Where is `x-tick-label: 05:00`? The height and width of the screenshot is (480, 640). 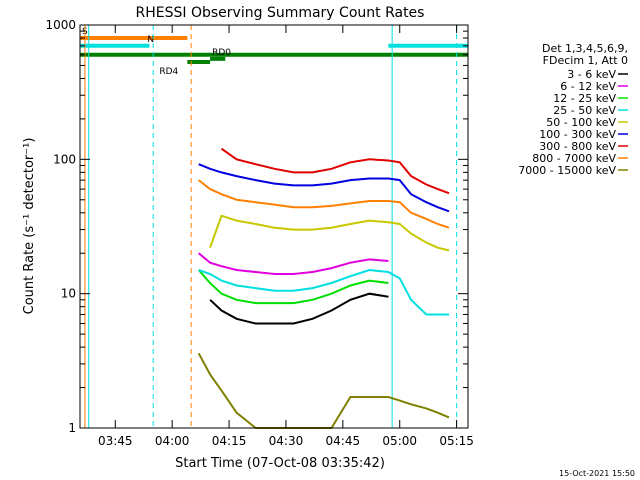
x-tick-label: 05:00 is located at coordinates (399, 441).